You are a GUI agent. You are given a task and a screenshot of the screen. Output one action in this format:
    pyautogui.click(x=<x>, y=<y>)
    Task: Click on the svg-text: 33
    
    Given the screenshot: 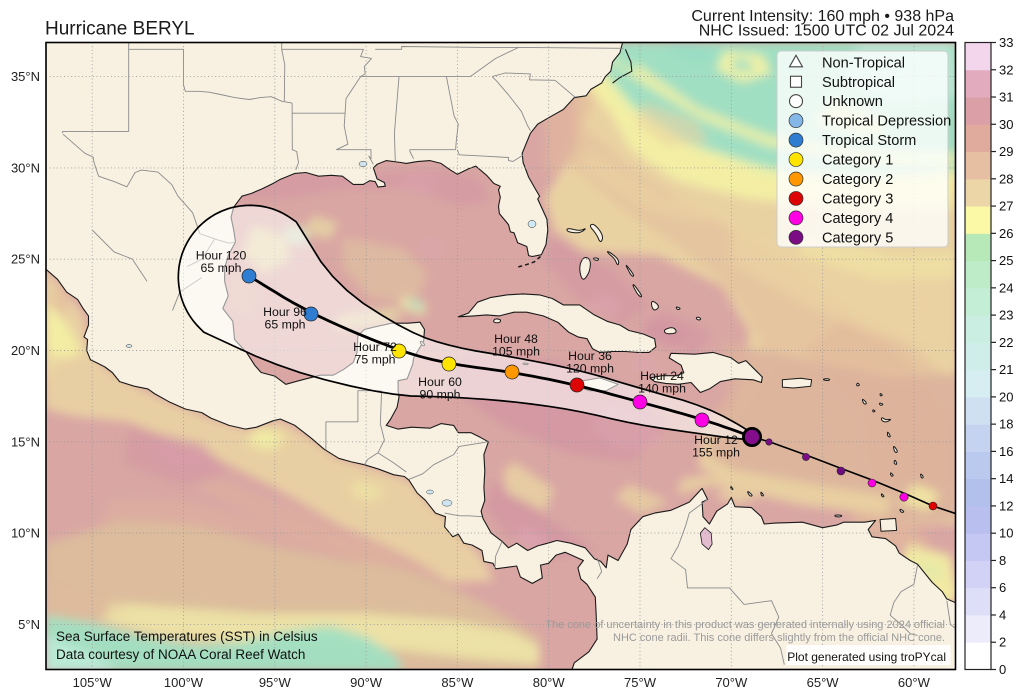 What is the action you would take?
    pyautogui.click(x=1006, y=42)
    